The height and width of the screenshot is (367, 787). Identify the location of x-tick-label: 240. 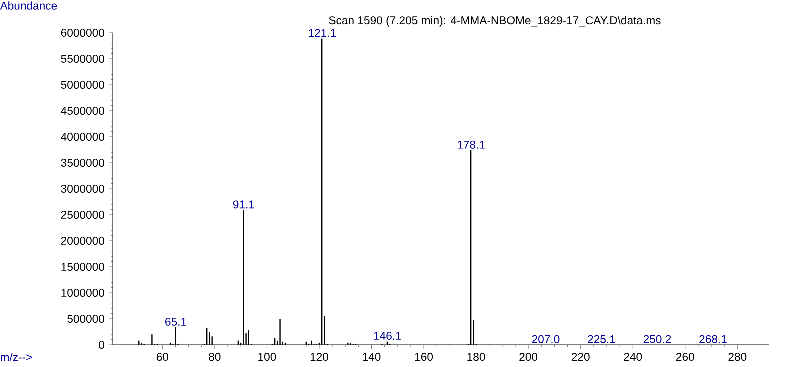
(633, 357).